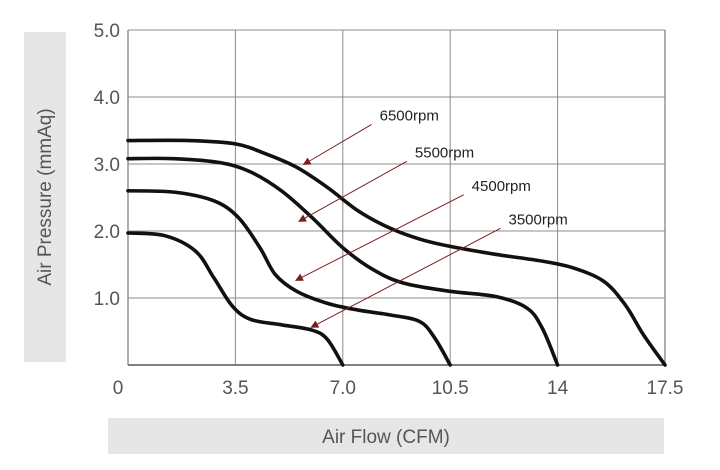  What do you see at coordinates (409, 115) in the screenshot?
I see `annotation-label: 6500rpm` at bounding box center [409, 115].